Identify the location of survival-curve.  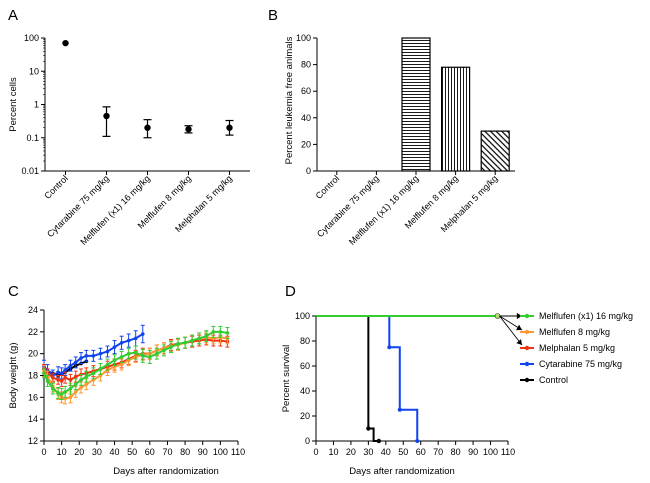
(347, 378).